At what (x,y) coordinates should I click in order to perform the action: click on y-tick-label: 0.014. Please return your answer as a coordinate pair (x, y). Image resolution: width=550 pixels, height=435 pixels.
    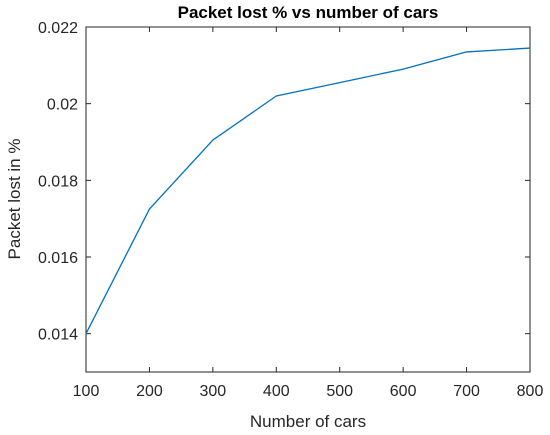
    Looking at the image, I should click on (58, 335).